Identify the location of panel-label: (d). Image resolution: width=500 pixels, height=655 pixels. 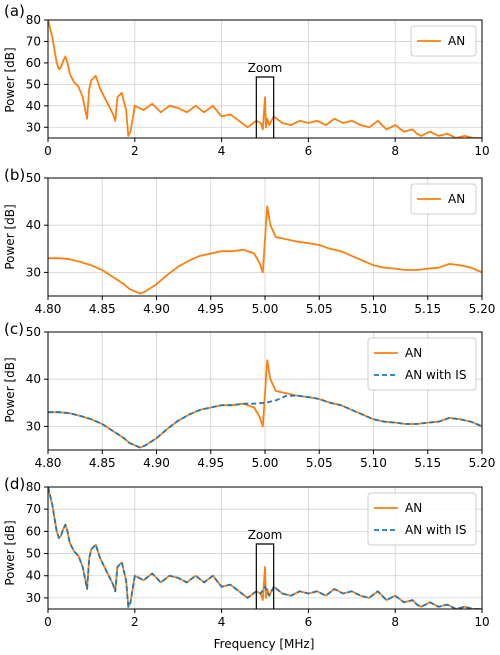
(14, 484).